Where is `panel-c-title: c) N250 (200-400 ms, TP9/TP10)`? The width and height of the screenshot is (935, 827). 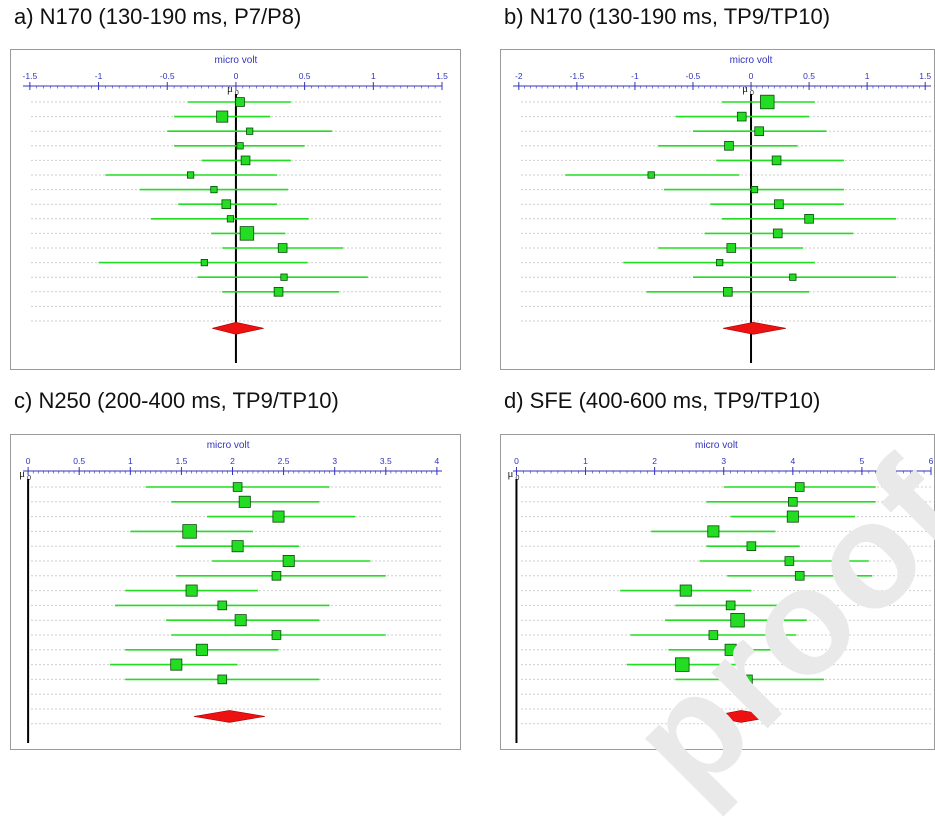
panel-c-title: c) N250 (200-400 ms, TP9/TP10) is located at coordinates (176, 400).